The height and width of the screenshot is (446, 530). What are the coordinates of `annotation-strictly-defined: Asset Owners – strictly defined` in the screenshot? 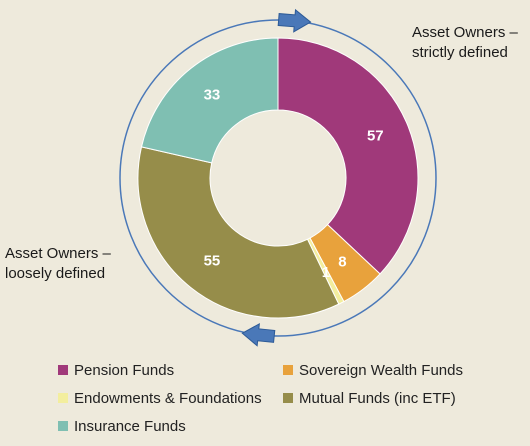 It's located at (465, 43).